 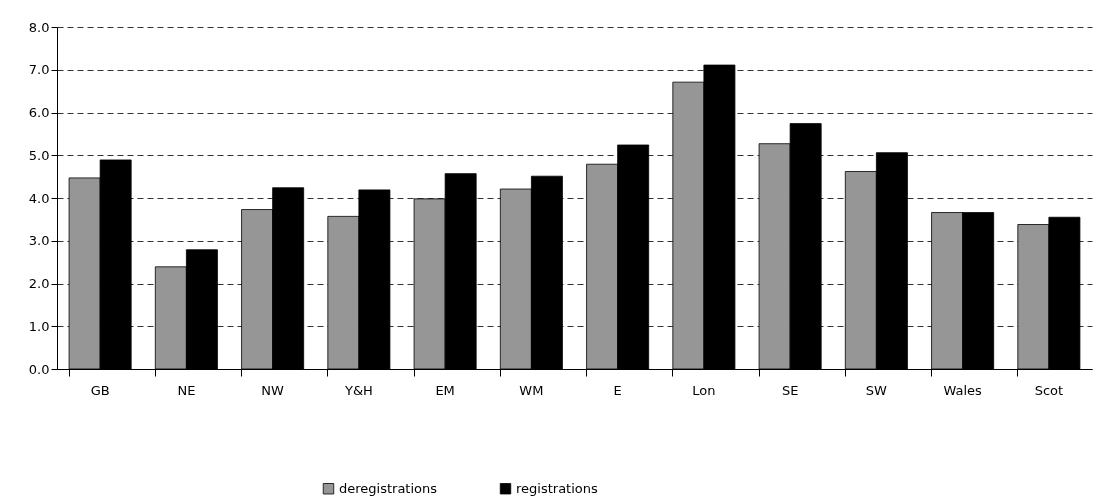 What do you see at coordinates (39, 369) in the screenshot?
I see `y-tick-label: 0.0` at bounding box center [39, 369].